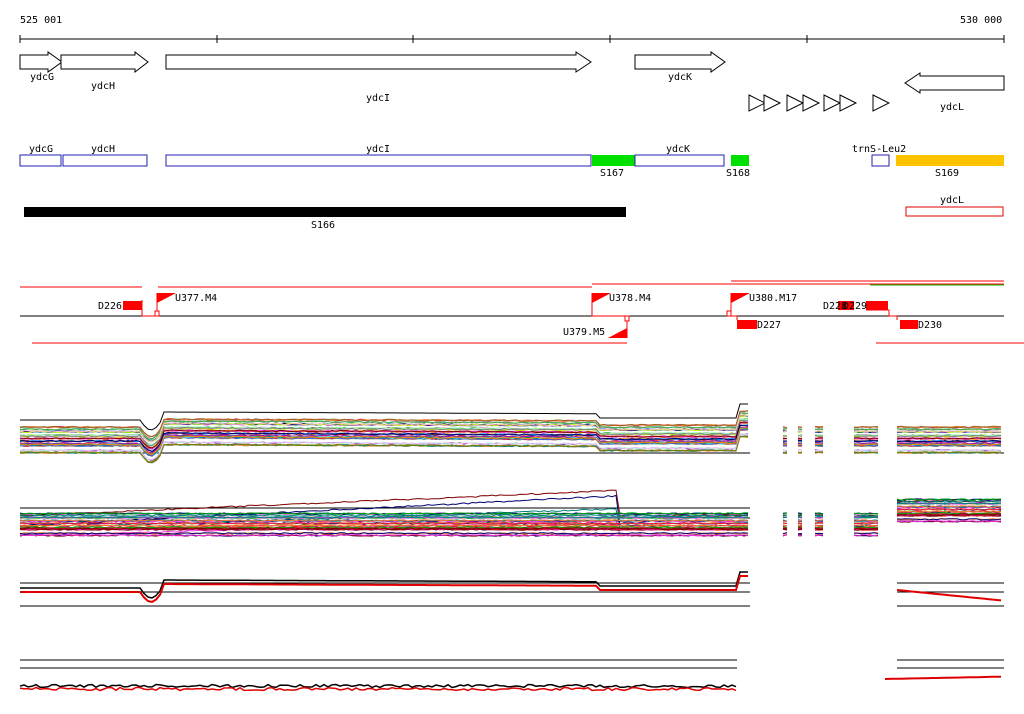 This screenshot has height=714, width=1024. I want to click on signal-D228: D228, so click(838, 306).